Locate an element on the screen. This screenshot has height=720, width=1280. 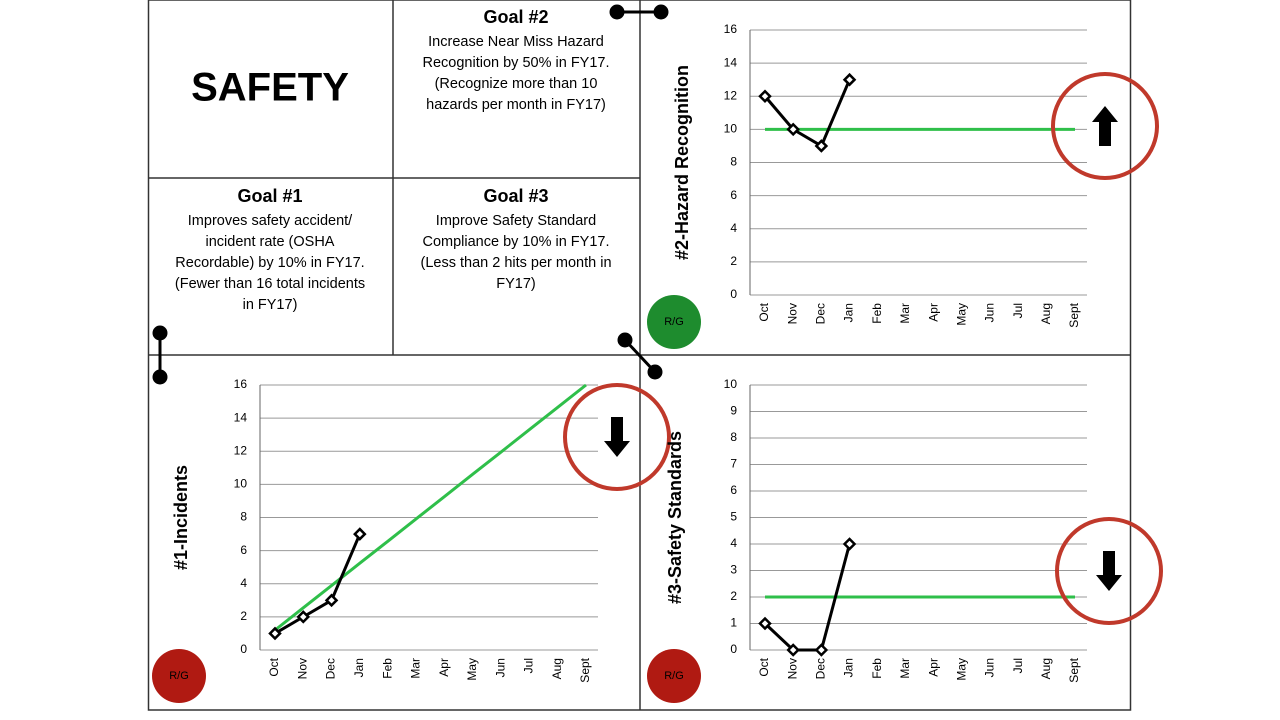
y-tick-label: 5 is located at coordinates (733, 517).